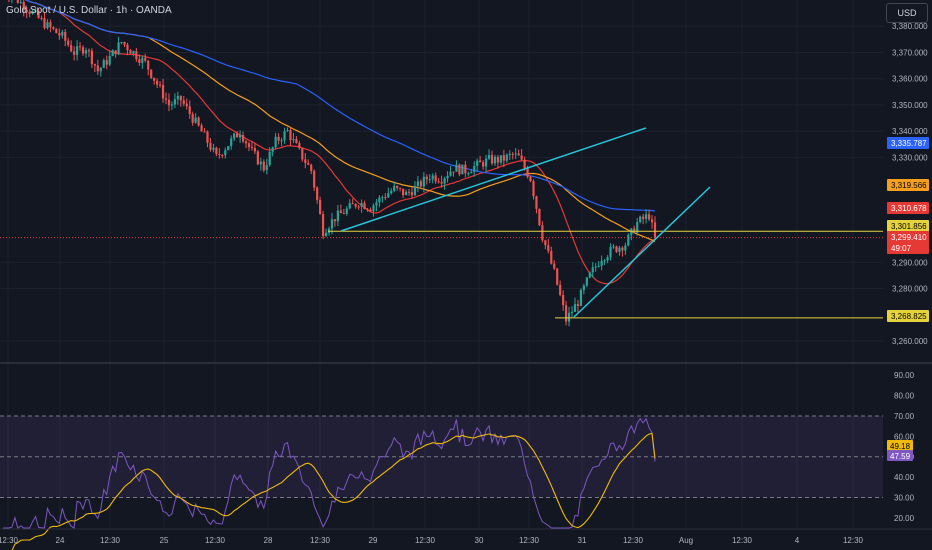  I want to click on rsi-line, so click(329, 473).